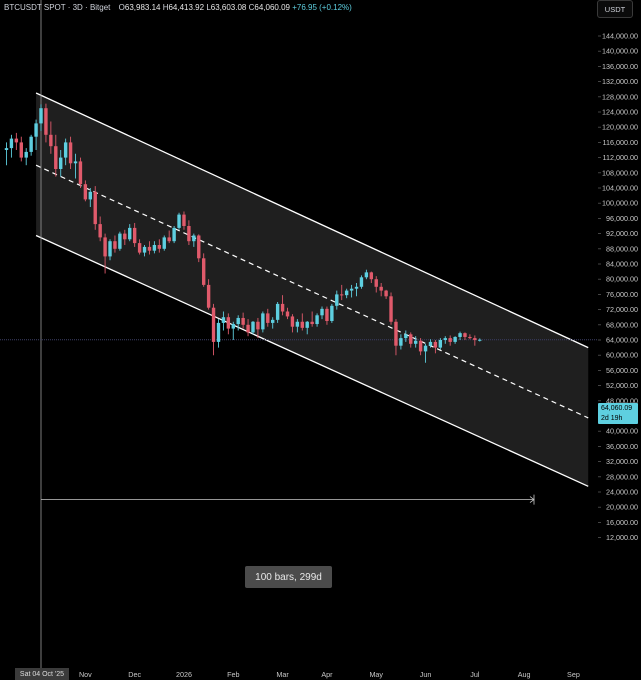  What do you see at coordinates (617, 408) in the screenshot?
I see `last-price-value: 64,060.09` at bounding box center [617, 408].